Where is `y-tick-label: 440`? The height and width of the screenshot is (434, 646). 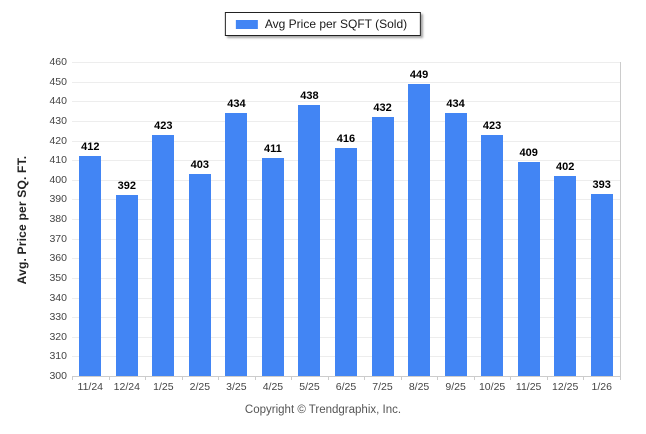
y-tick-label: 440 is located at coordinates (58, 101).